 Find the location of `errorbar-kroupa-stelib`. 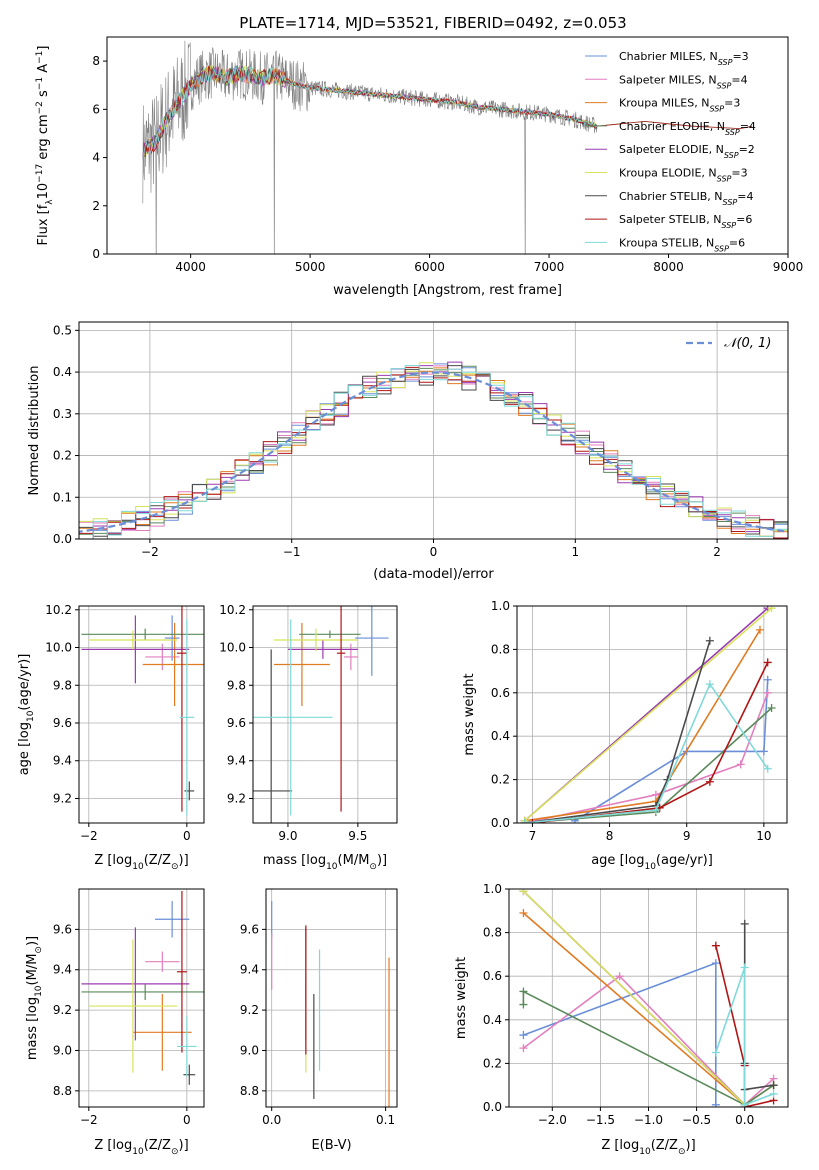

errorbar-kroupa-stelib is located at coordinates (187, 717).